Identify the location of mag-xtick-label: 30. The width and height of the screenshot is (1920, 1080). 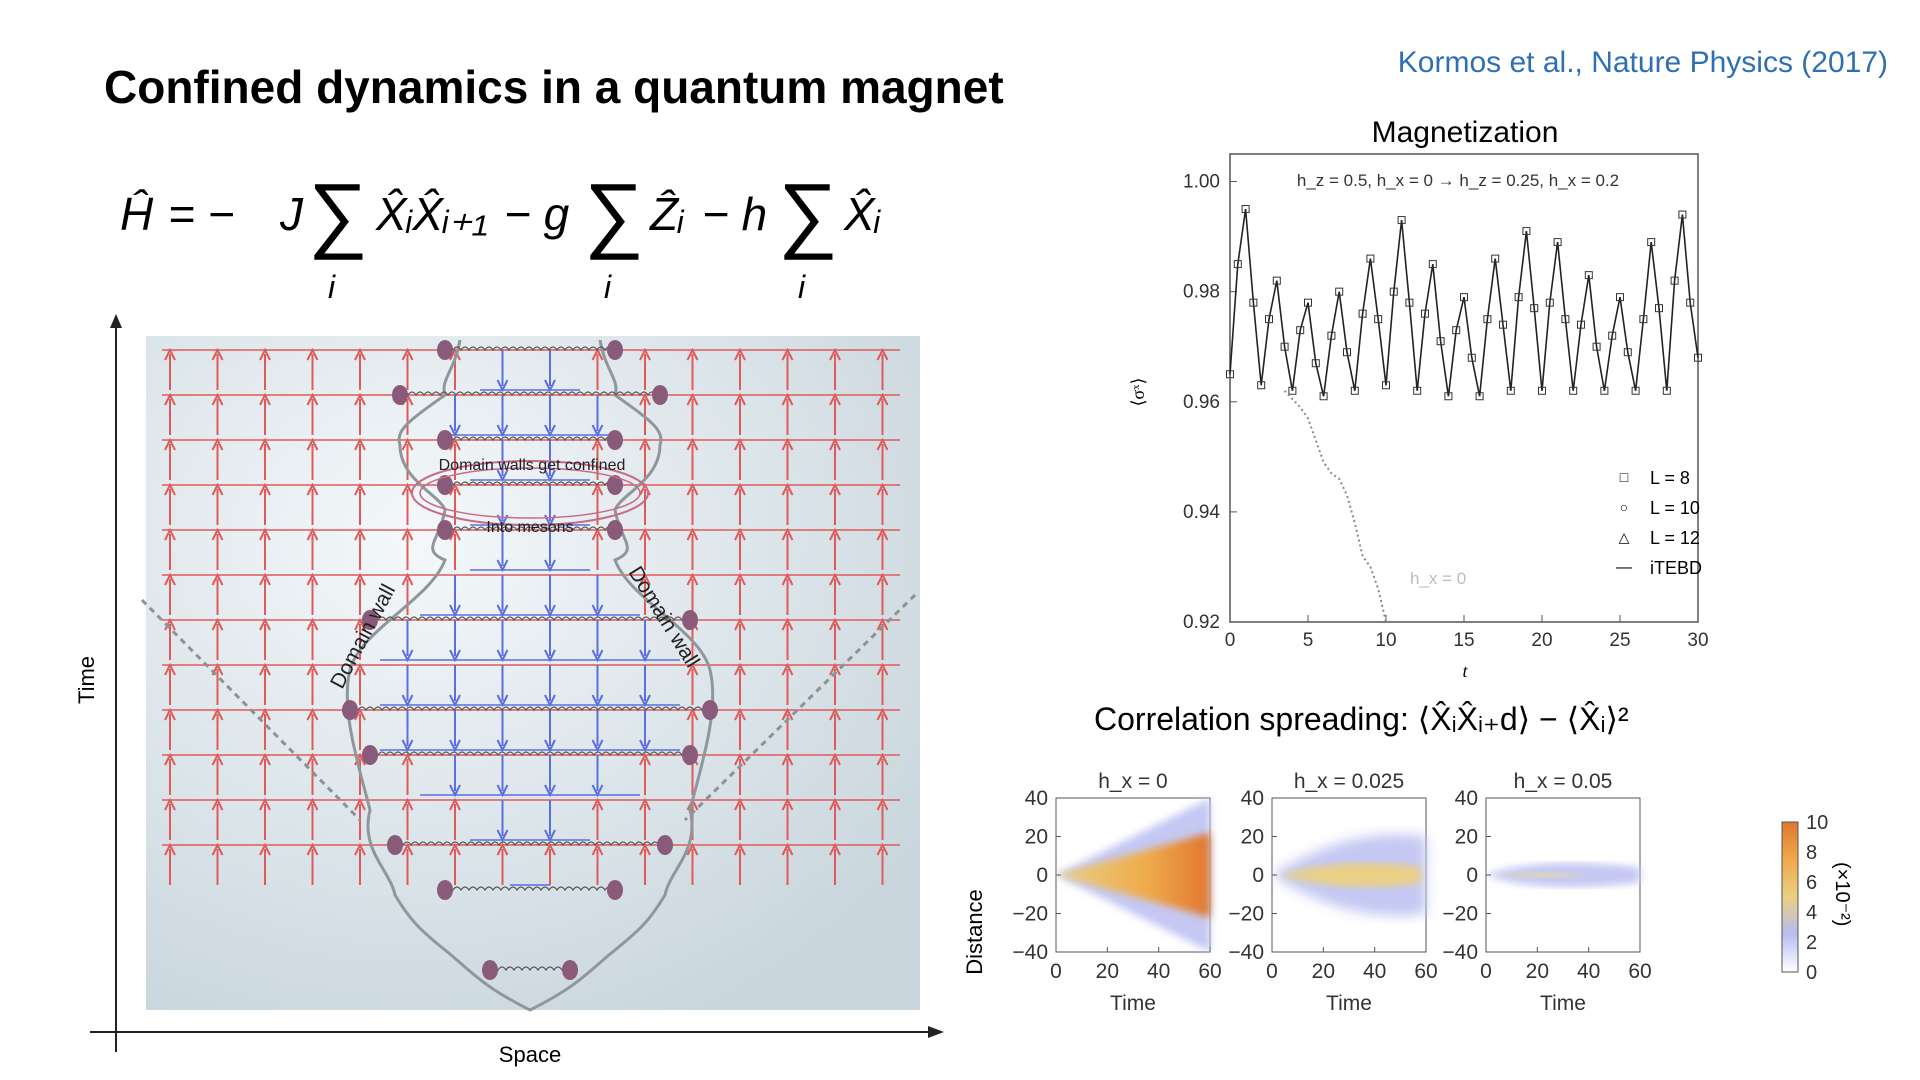
(1697, 640).